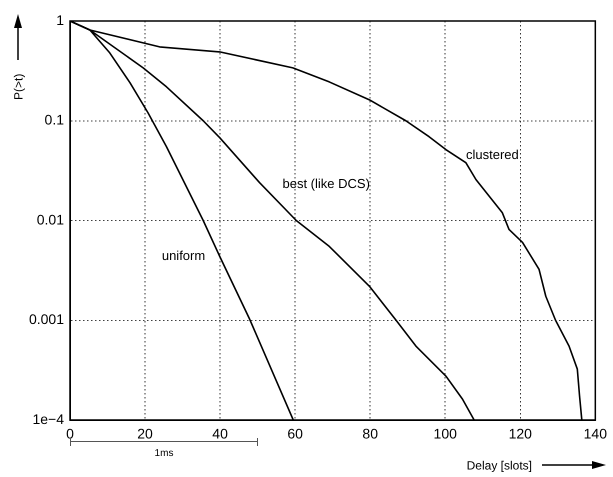 This screenshot has height=477, width=613. I want to click on y-tick-label: 0.001, so click(46, 319).